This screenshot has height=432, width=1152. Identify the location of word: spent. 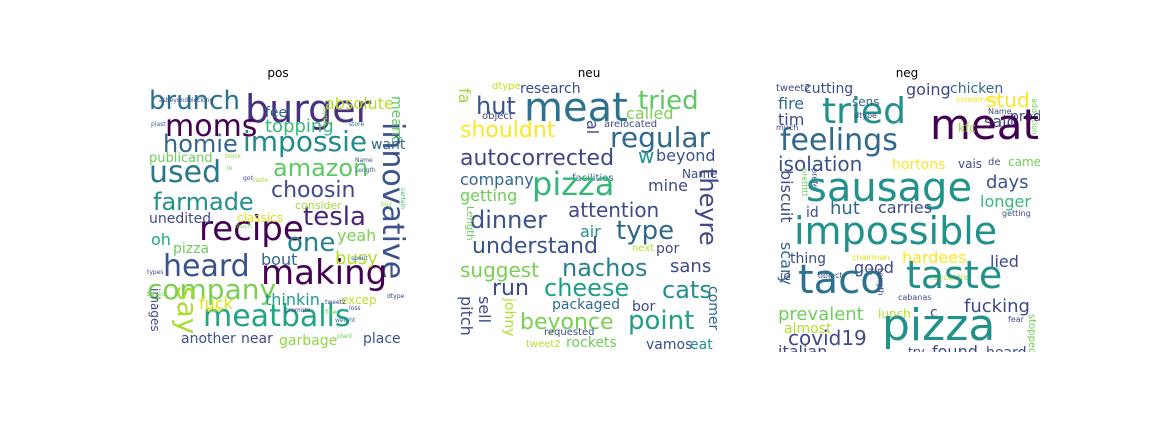
(359, 258).